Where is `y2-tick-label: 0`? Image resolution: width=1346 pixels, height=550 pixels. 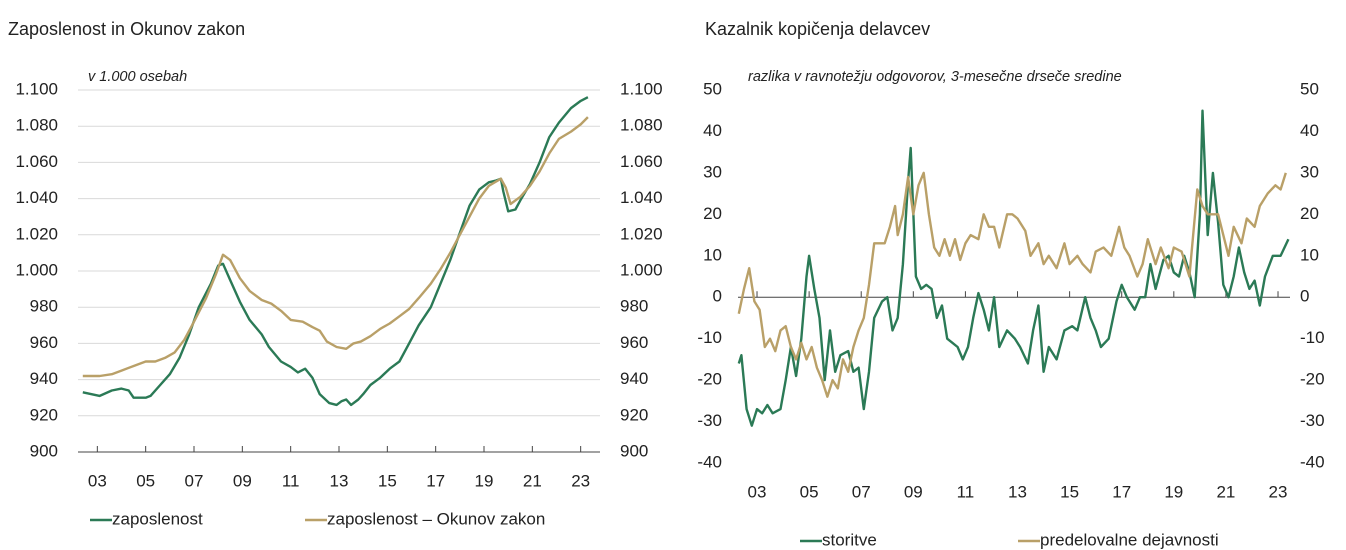 y2-tick-label: 0 is located at coordinates (1304, 296).